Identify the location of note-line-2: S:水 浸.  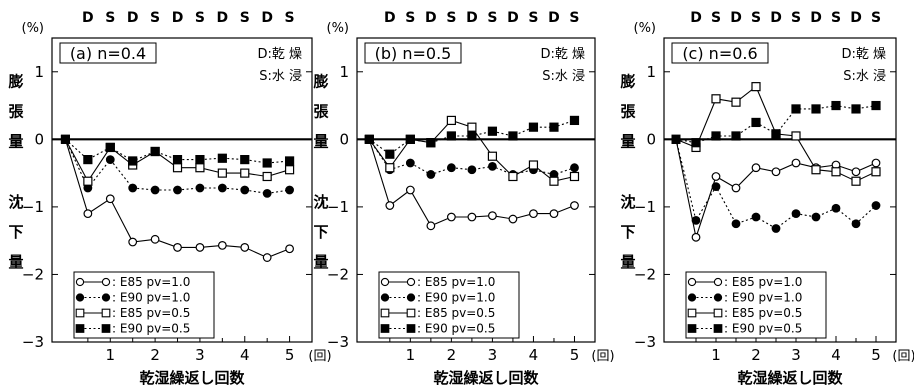
(563, 76).